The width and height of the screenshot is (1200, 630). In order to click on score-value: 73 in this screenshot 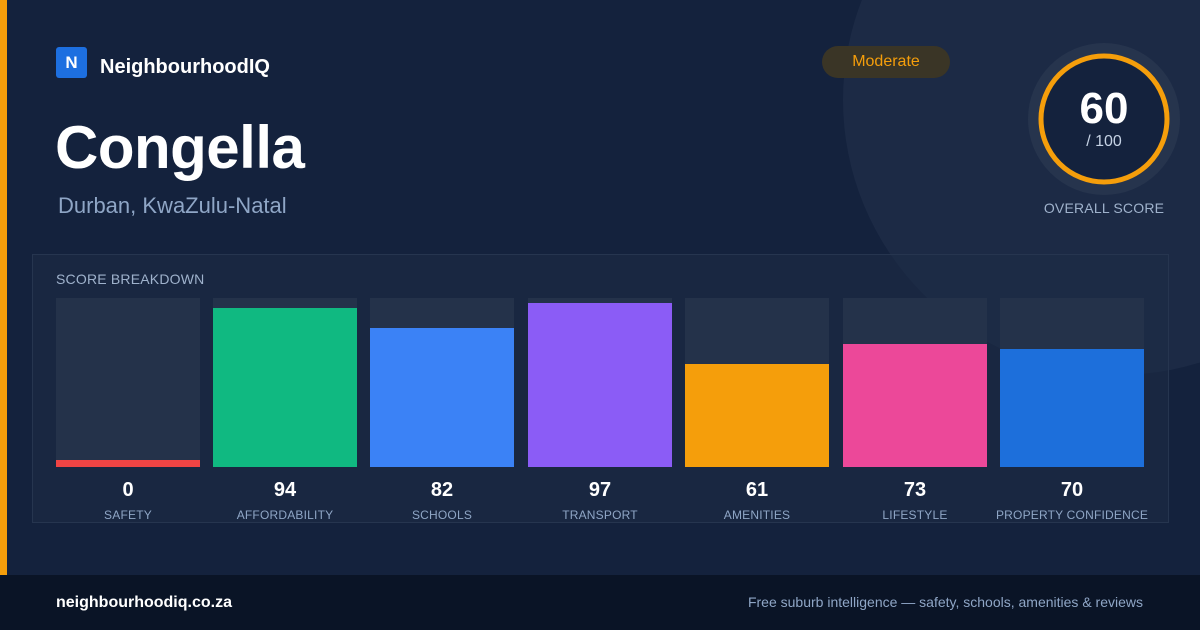, I will do `click(915, 490)`.